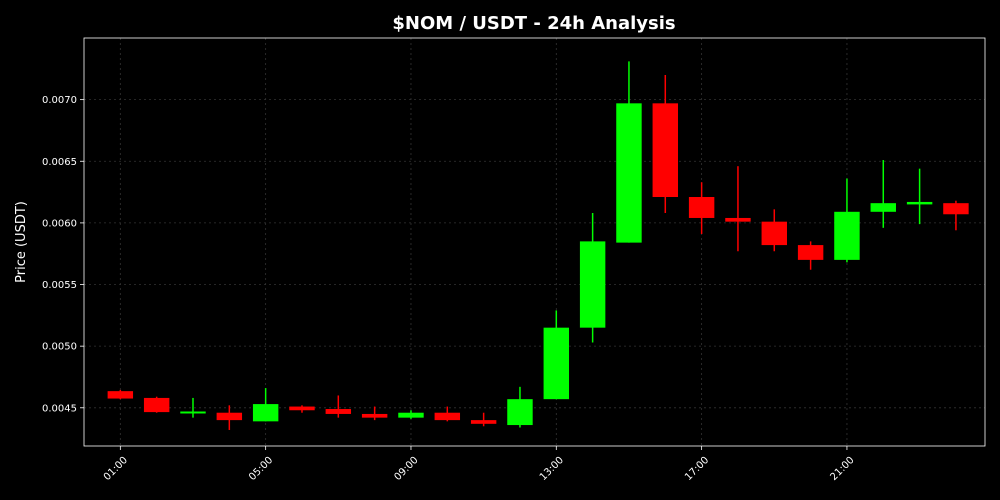  What do you see at coordinates (59, 162) in the screenshot?
I see `y-tick-label: 0.0065` at bounding box center [59, 162].